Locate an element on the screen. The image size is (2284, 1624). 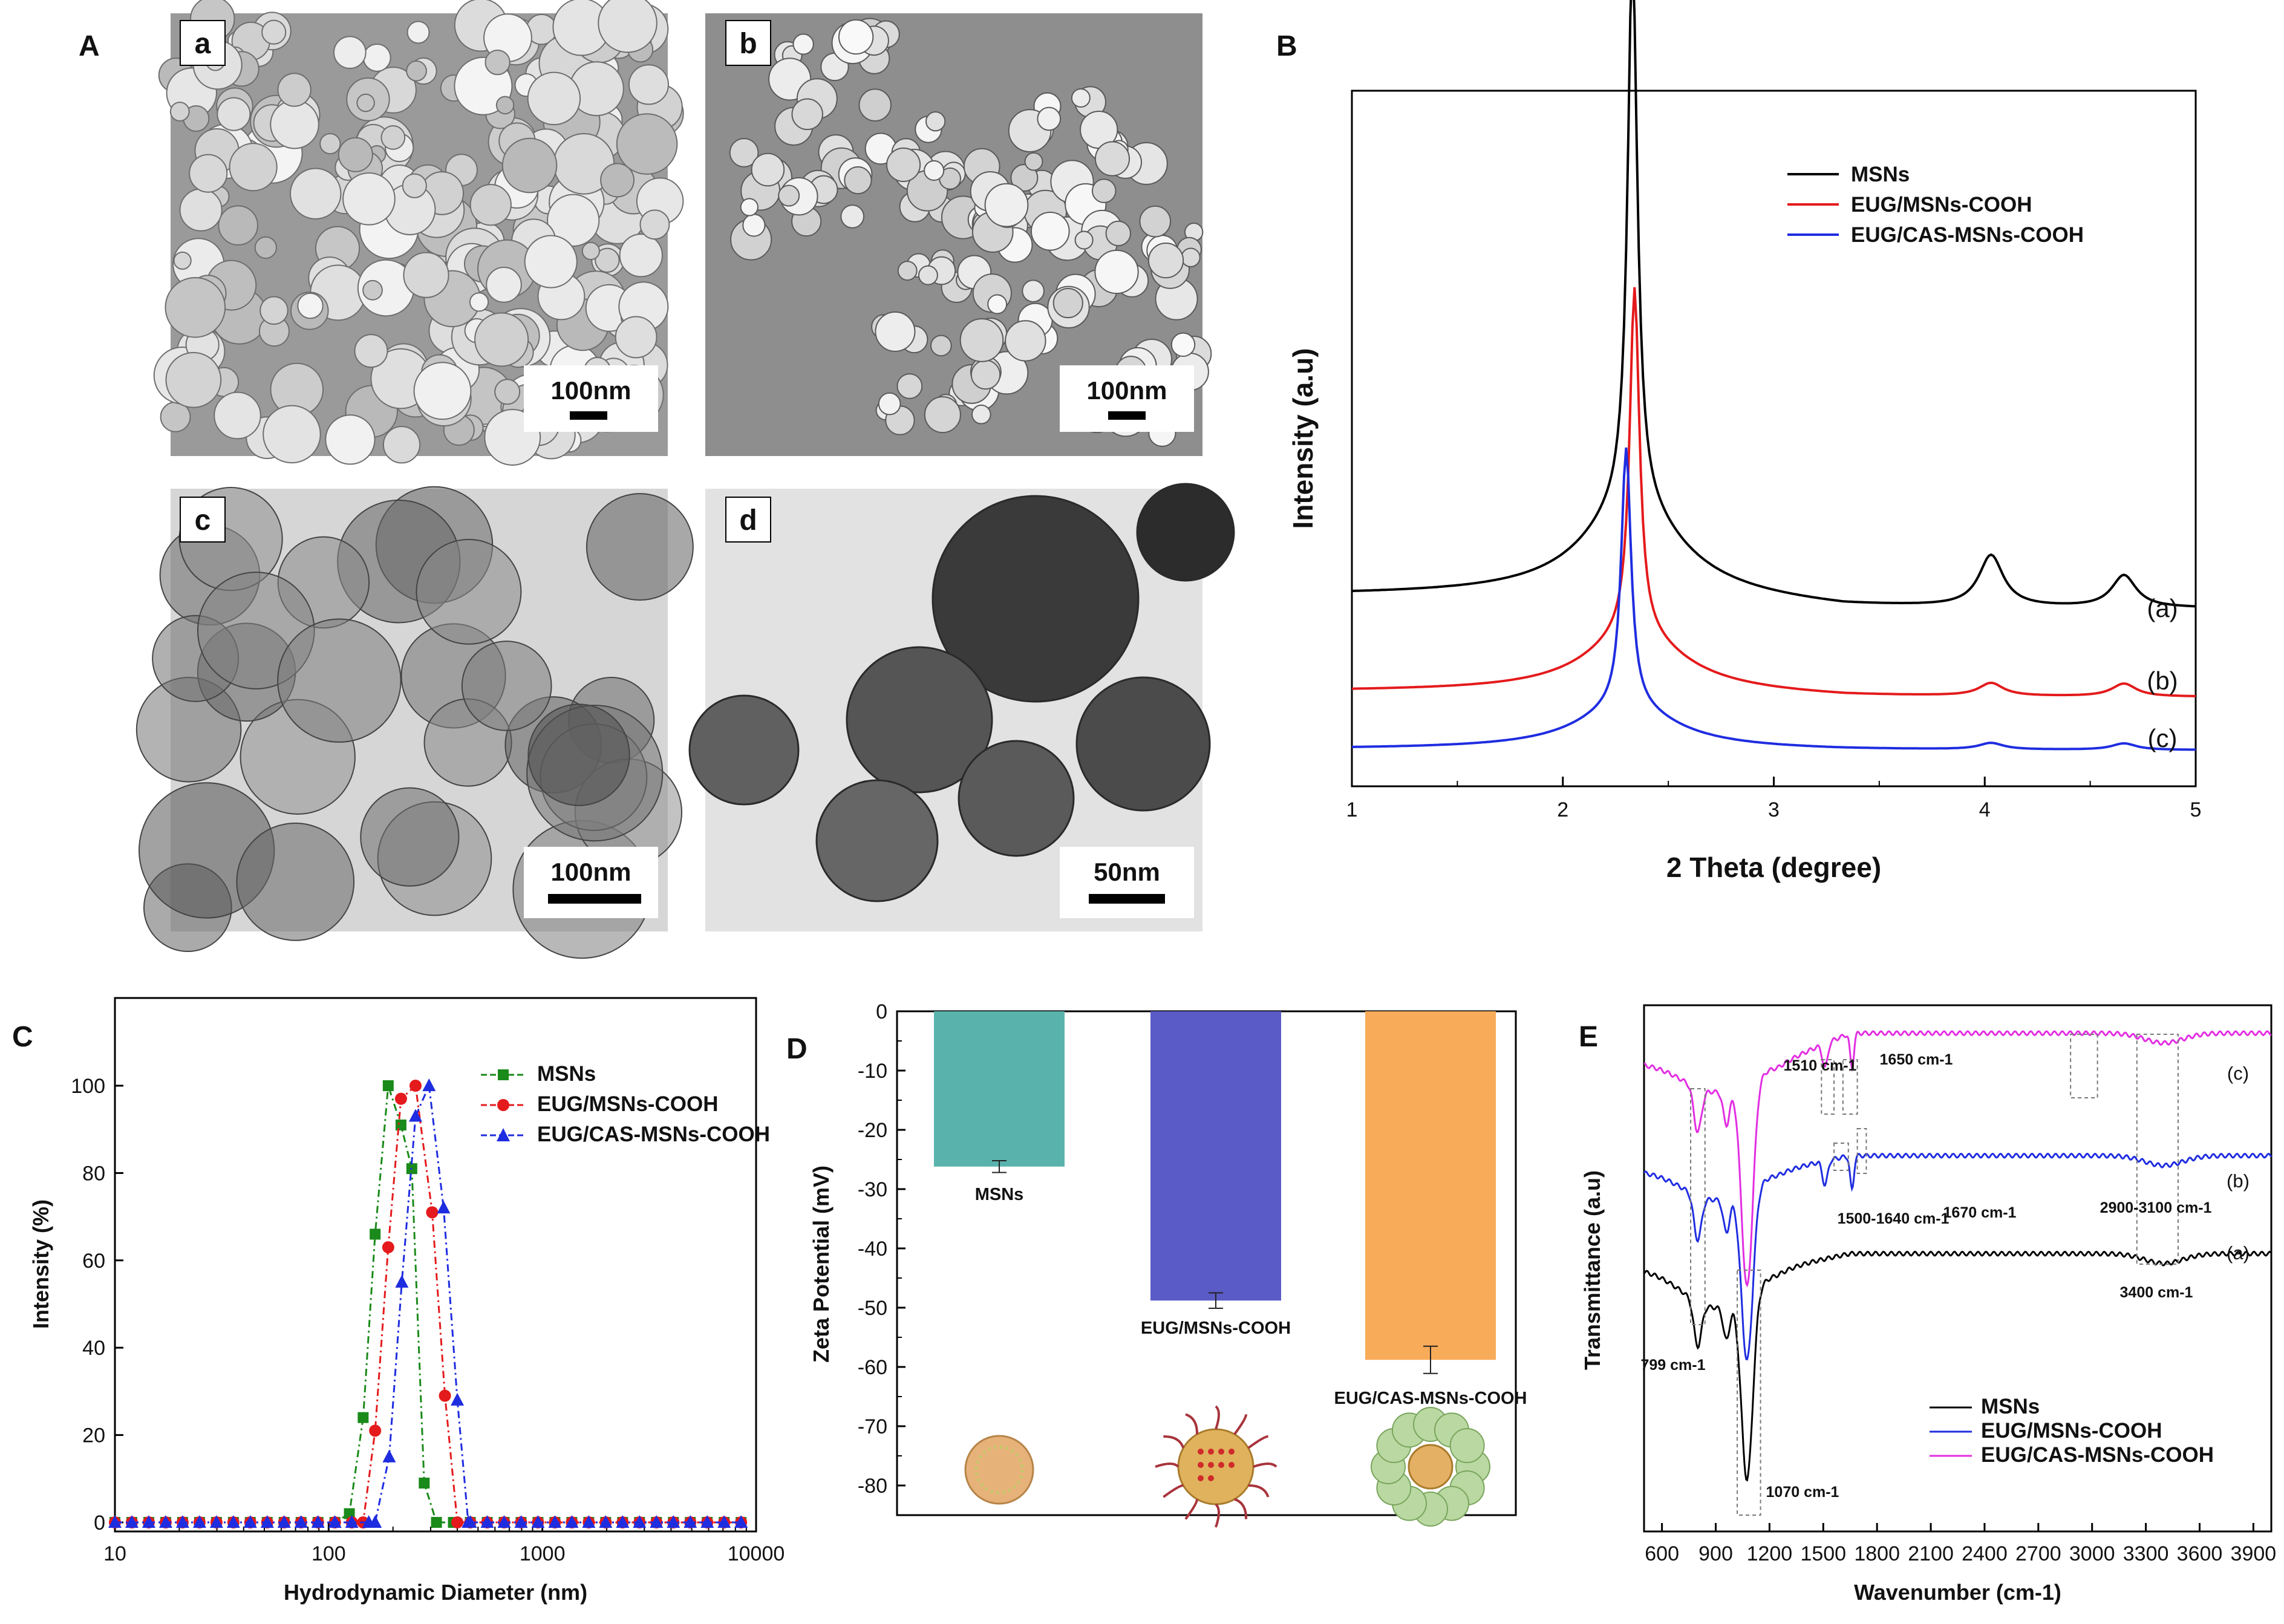
y-tick-label: -30 is located at coordinates (872, 1189).